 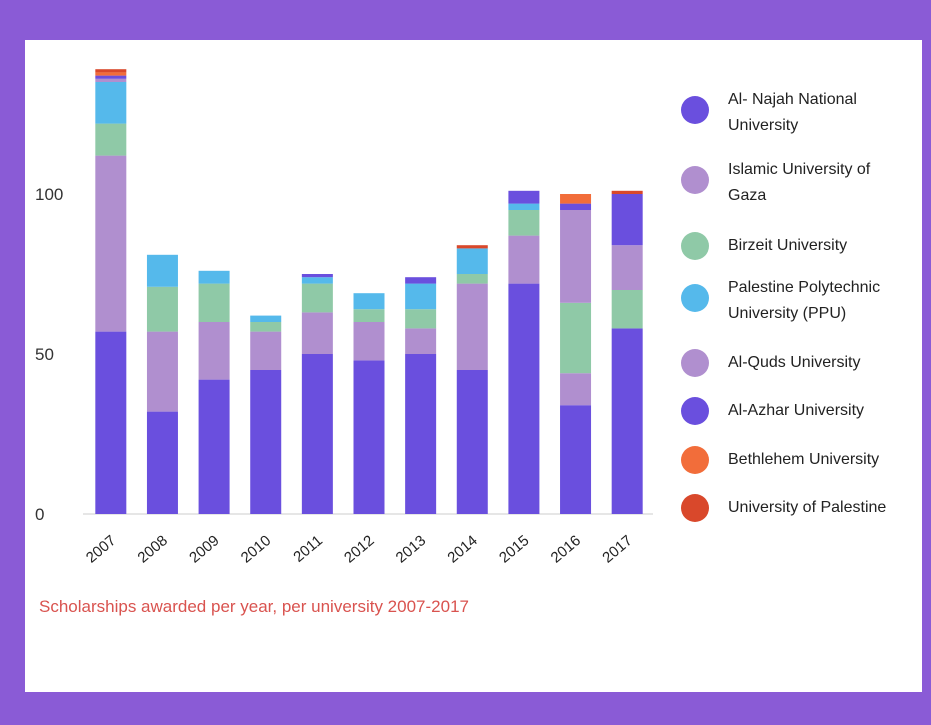 What do you see at coordinates (566, 549) in the screenshot?
I see `x-tick-label: 2016` at bounding box center [566, 549].